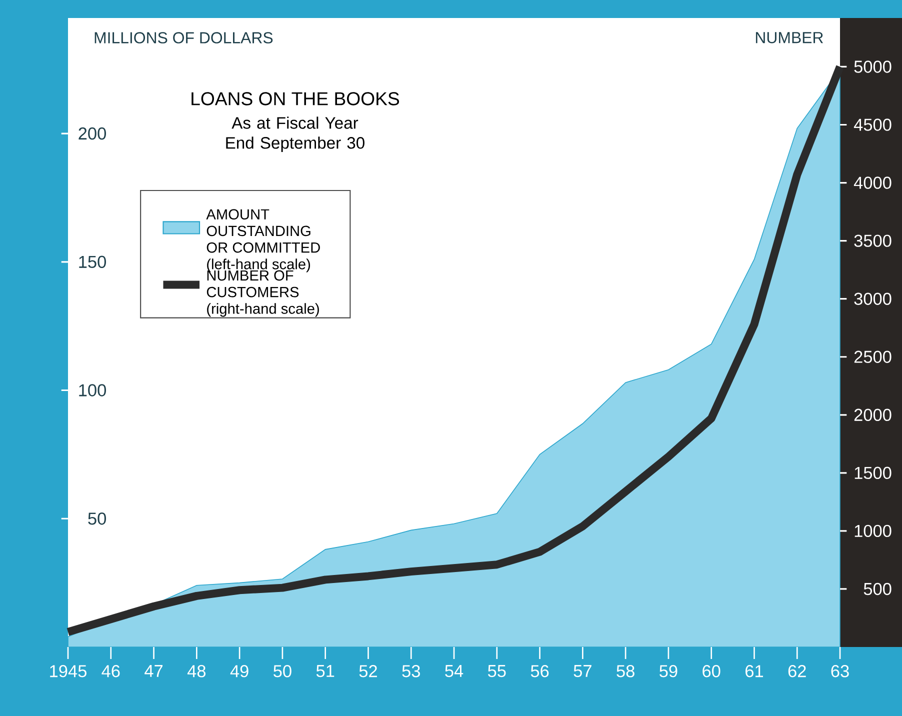  What do you see at coordinates (295, 134) in the screenshot?
I see `text: As at Fiscal Year End September 30` at bounding box center [295, 134].